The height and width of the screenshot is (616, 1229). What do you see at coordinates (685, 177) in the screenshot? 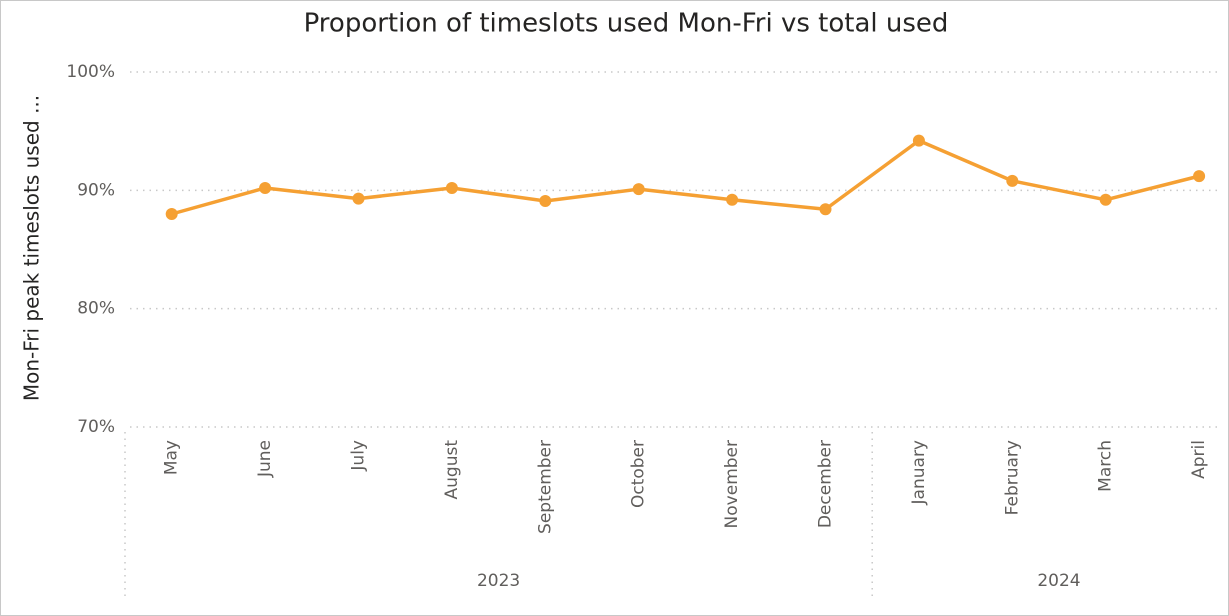
I see `line` at bounding box center [685, 177].